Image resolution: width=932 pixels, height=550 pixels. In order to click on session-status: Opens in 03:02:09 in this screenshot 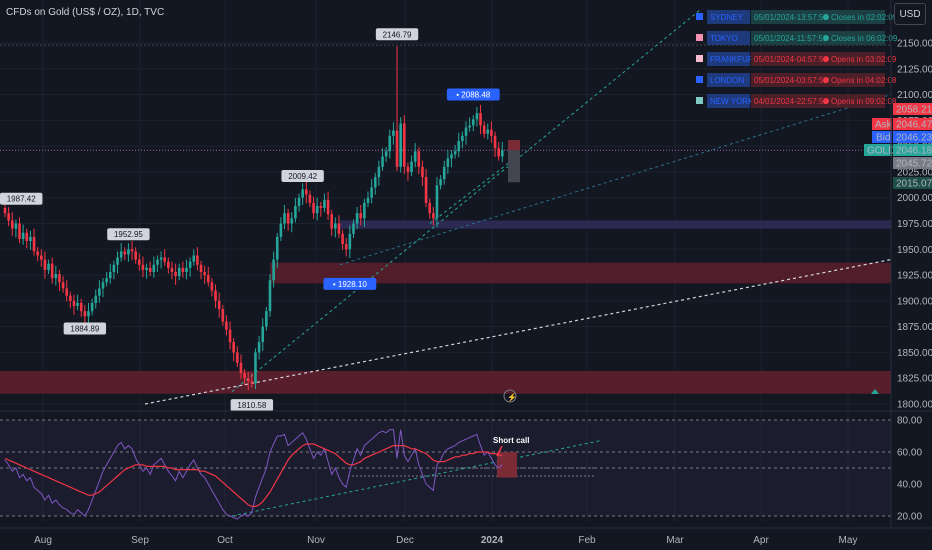, I will do `click(864, 59)`.